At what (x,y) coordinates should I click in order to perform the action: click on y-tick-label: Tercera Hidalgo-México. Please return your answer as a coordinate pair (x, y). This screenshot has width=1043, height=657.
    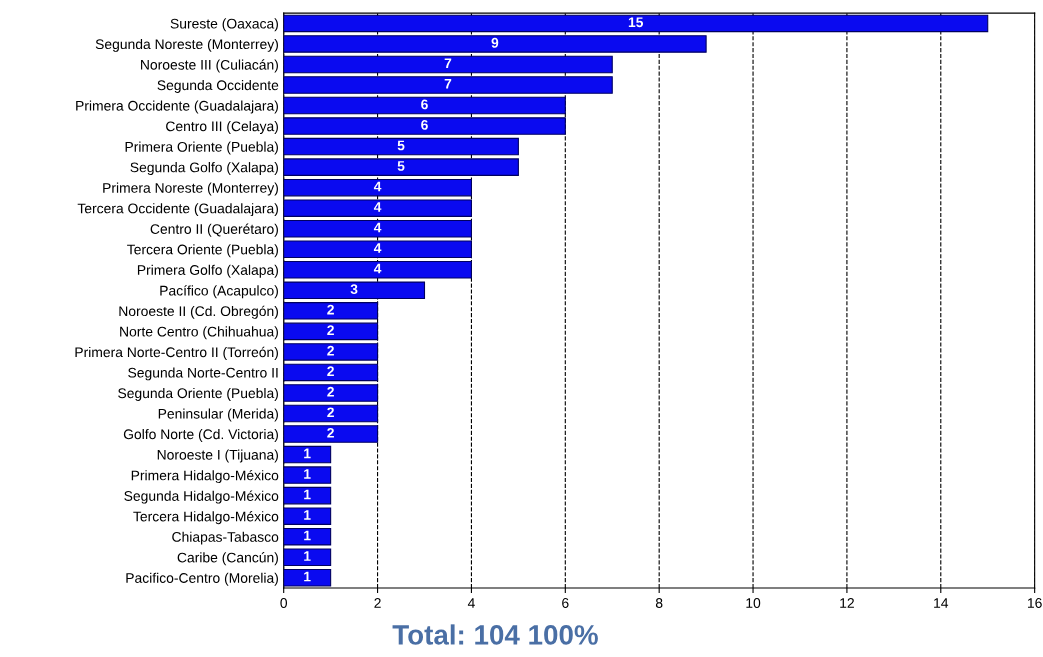
    Looking at the image, I should click on (206, 518).